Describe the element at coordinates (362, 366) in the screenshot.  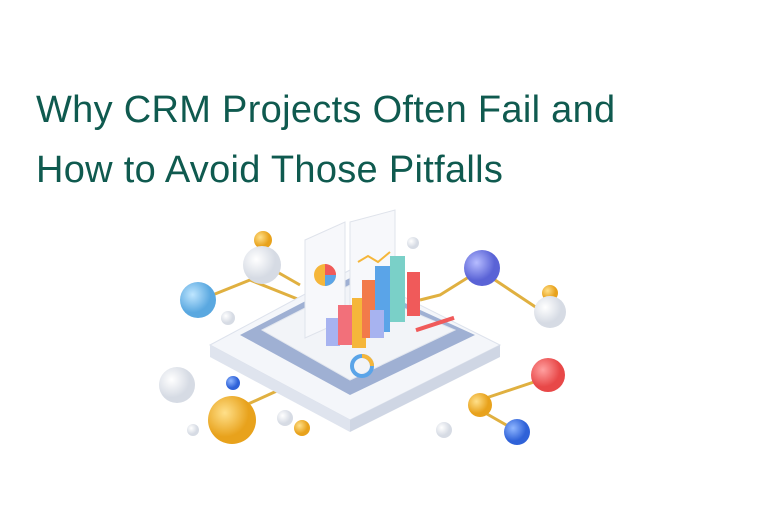
I see `donut-chart-icon` at that location.